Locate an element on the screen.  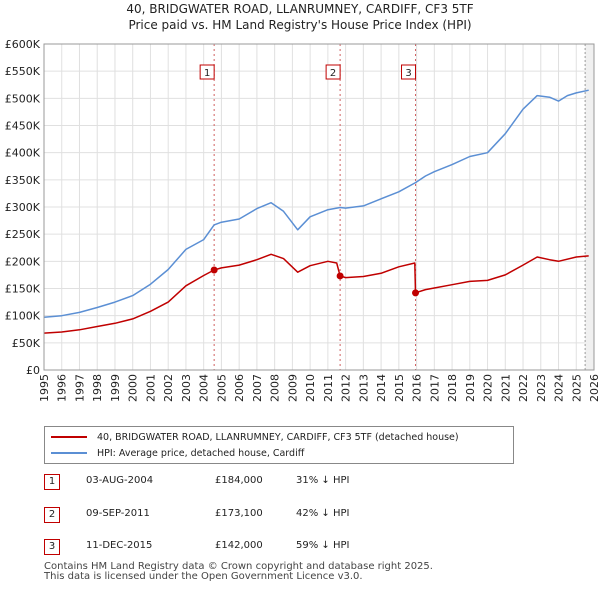
sale-row: 1 03-AUG-2004 £184,000 31% ↓ HPI is located at coordinates (254, 482).